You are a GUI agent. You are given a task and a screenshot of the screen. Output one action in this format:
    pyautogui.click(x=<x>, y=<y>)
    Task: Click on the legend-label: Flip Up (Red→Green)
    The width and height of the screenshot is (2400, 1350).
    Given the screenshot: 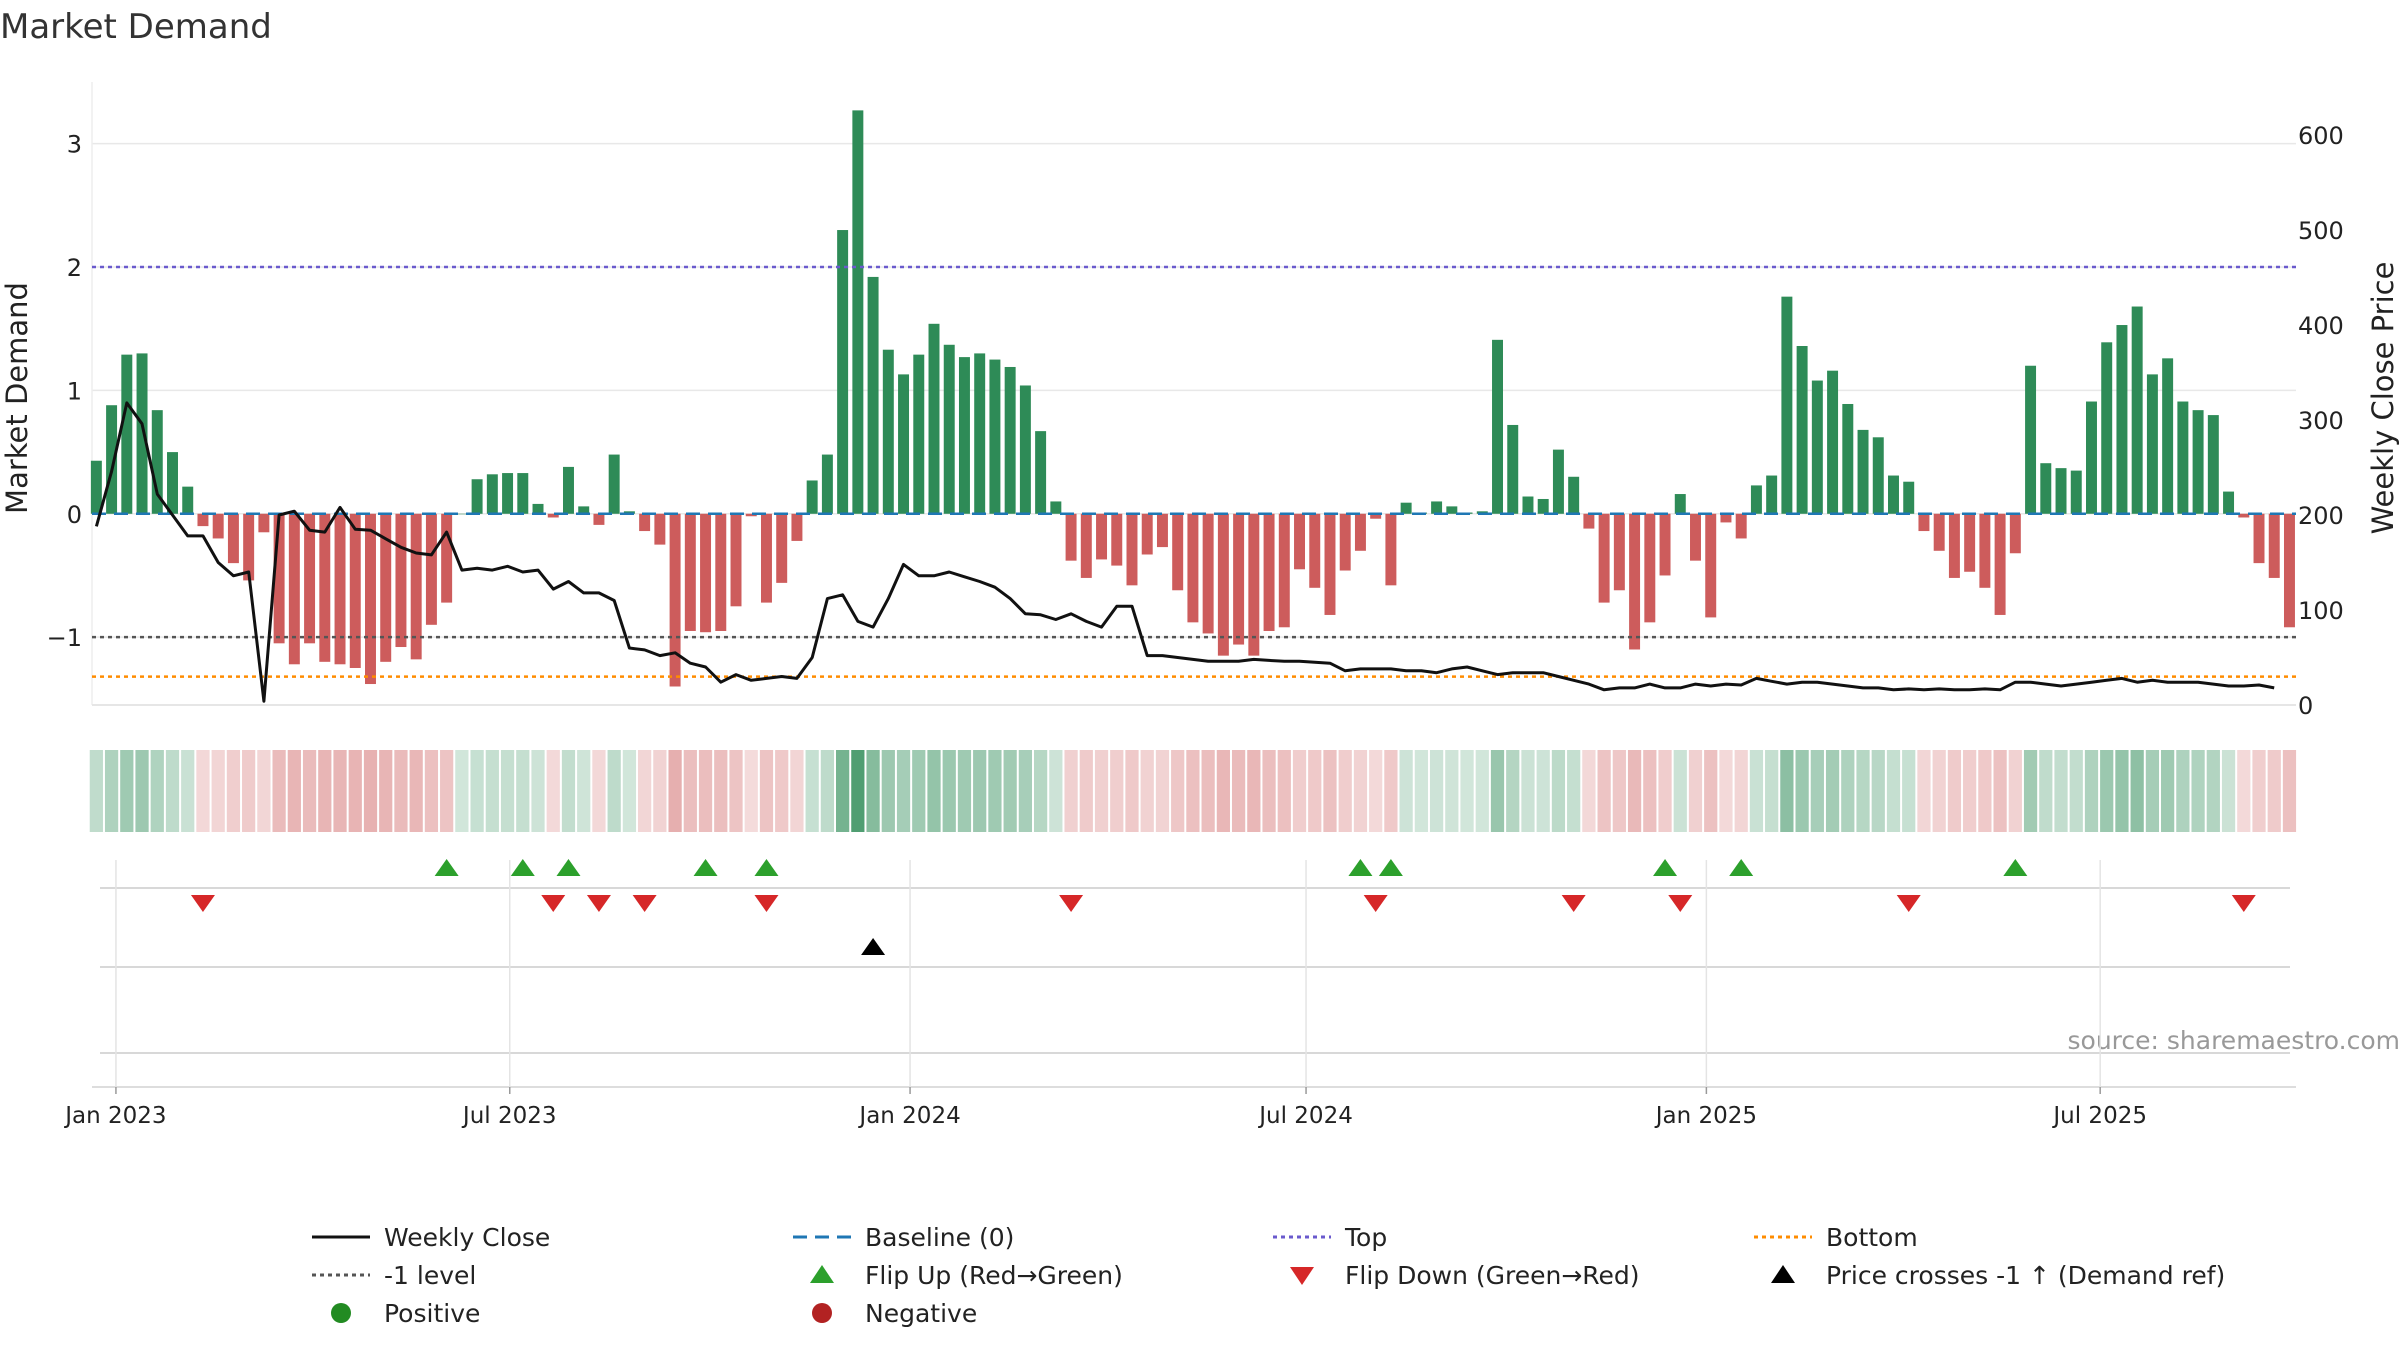 What is the action you would take?
    pyautogui.click(x=994, y=1275)
    